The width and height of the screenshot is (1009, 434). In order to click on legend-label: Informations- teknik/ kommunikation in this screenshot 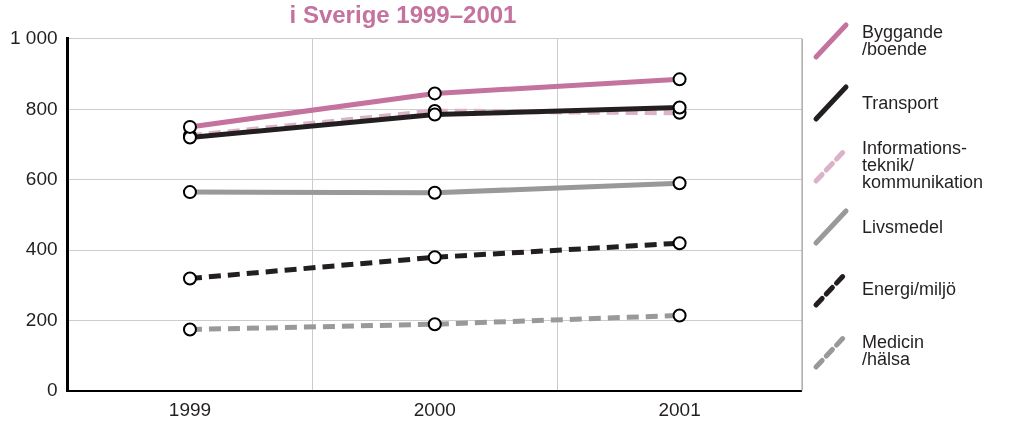, I will do `click(923, 164)`.